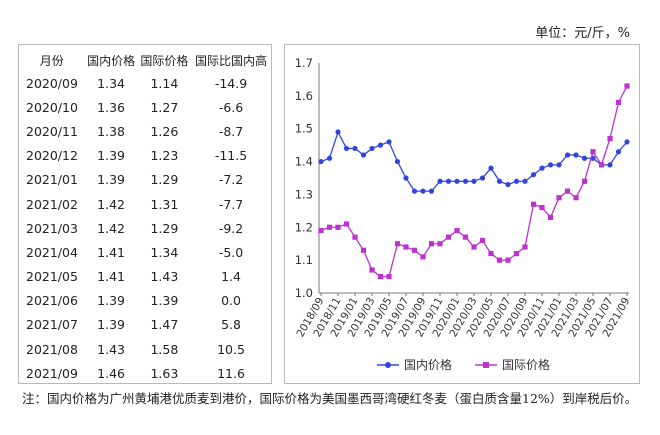 The width and height of the screenshot is (660, 435). Describe the element at coordinates (52, 228) in the screenshot. I see `cell-month: 2021/03` at that location.